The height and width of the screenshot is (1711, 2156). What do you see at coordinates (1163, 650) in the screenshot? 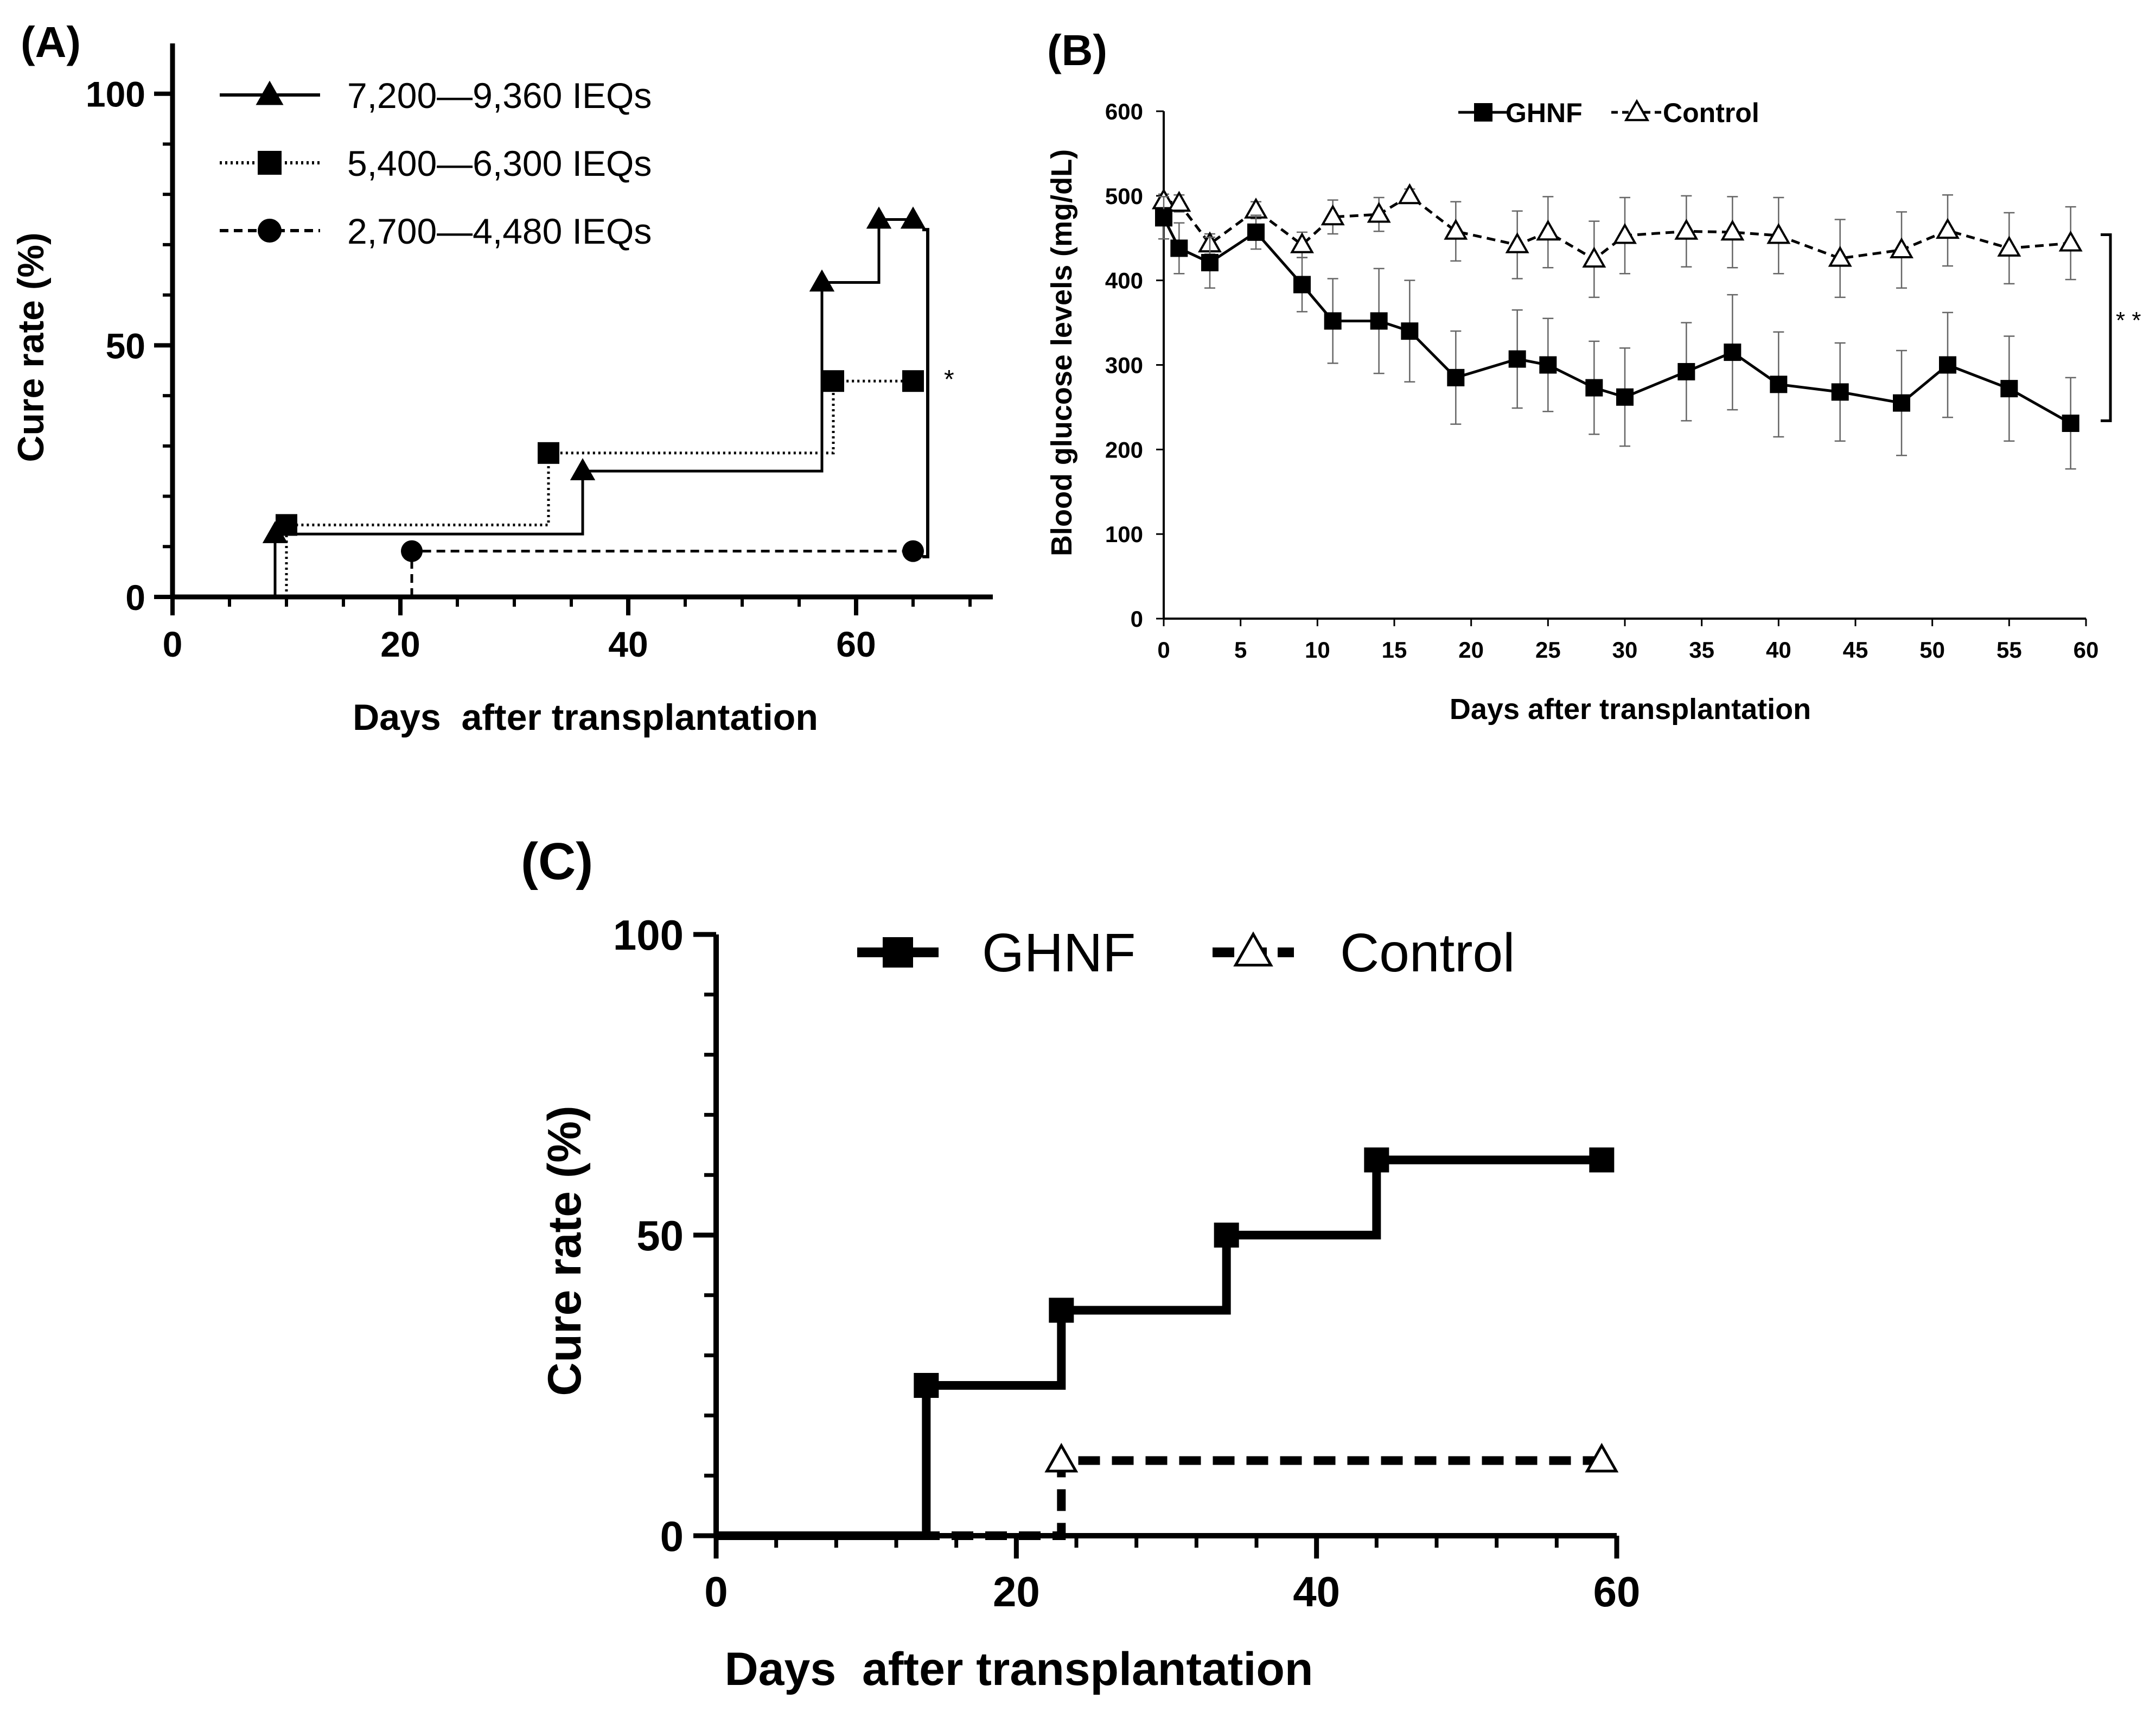
I see `panel-b-x-tick-label: 0` at bounding box center [1163, 650].